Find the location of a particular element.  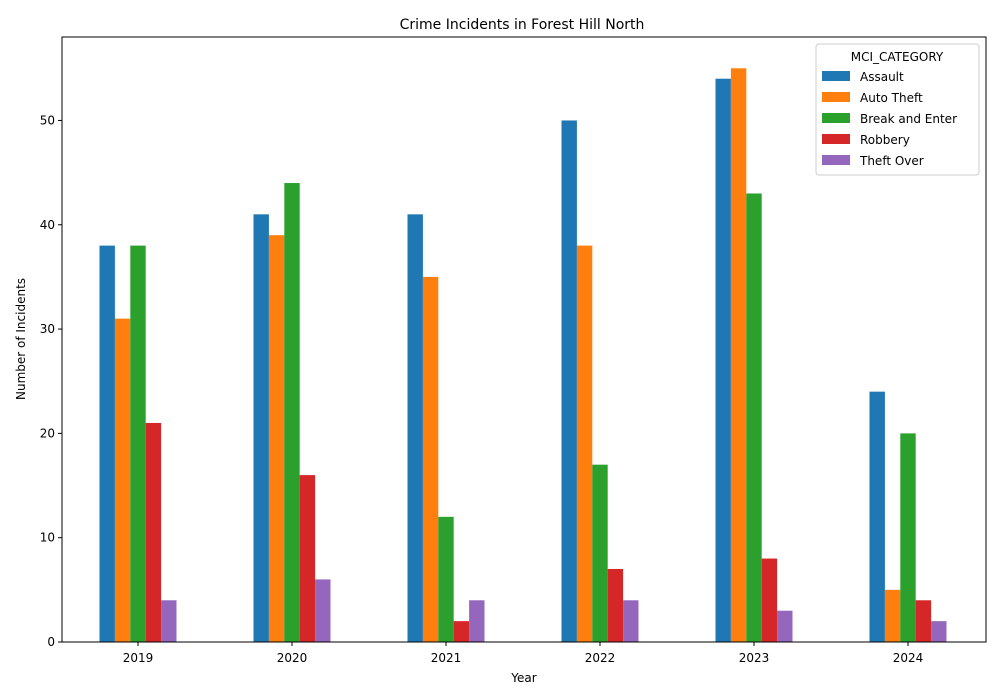

y-axis: 0 10 20 30 40 50 is located at coordinates (51, 381).